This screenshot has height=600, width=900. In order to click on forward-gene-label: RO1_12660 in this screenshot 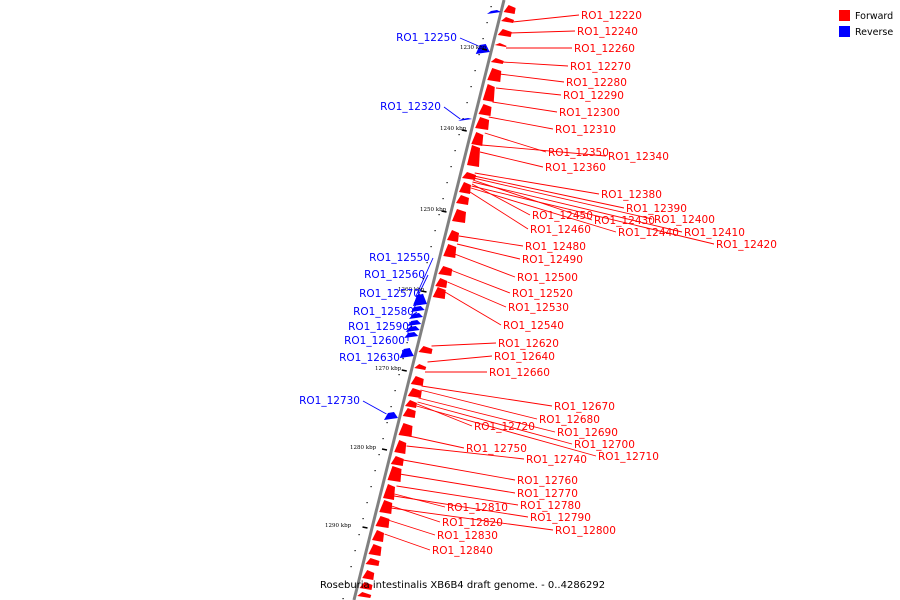, I will do `click(519, 373)`.